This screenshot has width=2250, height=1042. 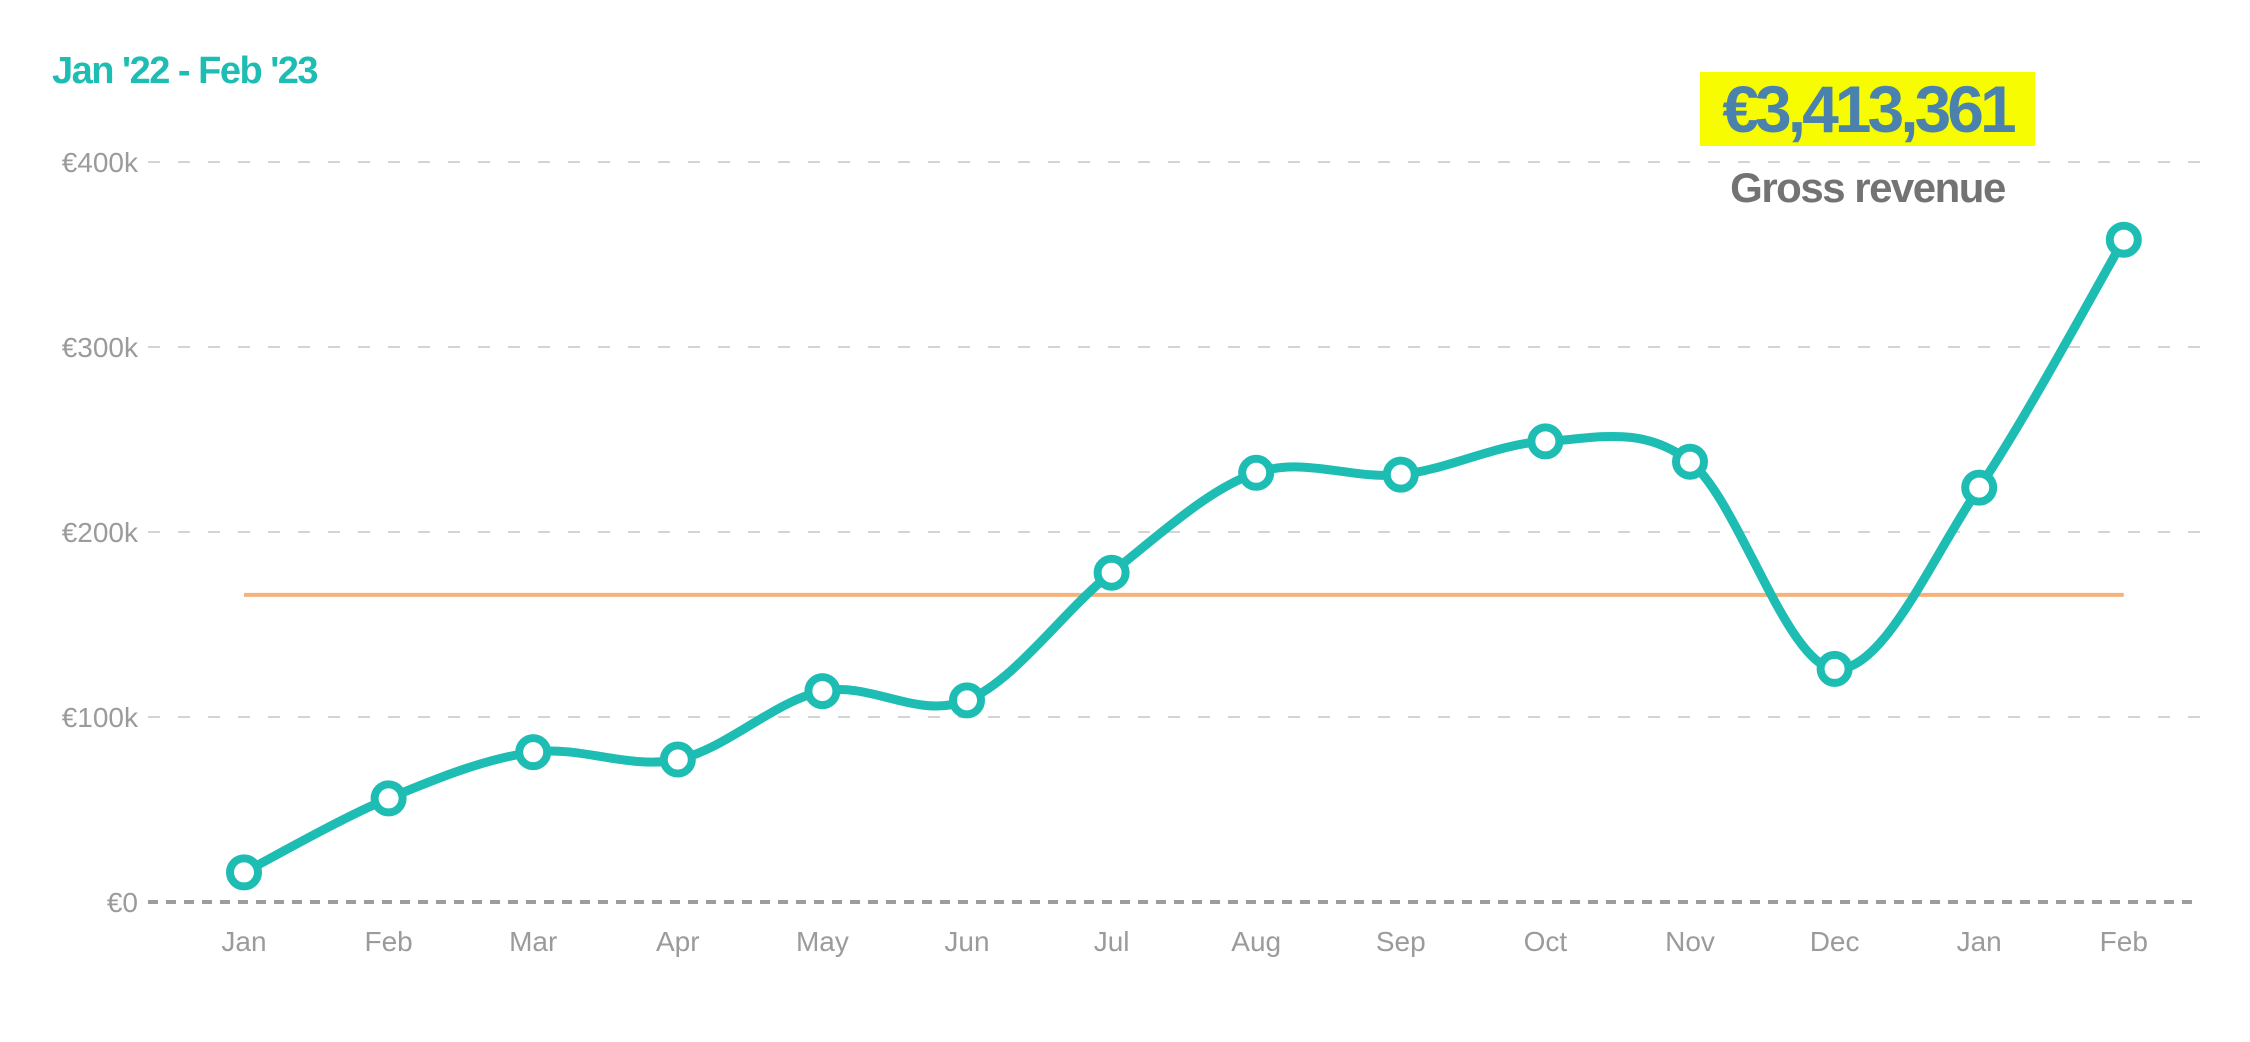 What do you see at coordinates (1401, 941) in the screenshot?
I see `x-tick-label: Sep` at bounding box center [1401, 941].